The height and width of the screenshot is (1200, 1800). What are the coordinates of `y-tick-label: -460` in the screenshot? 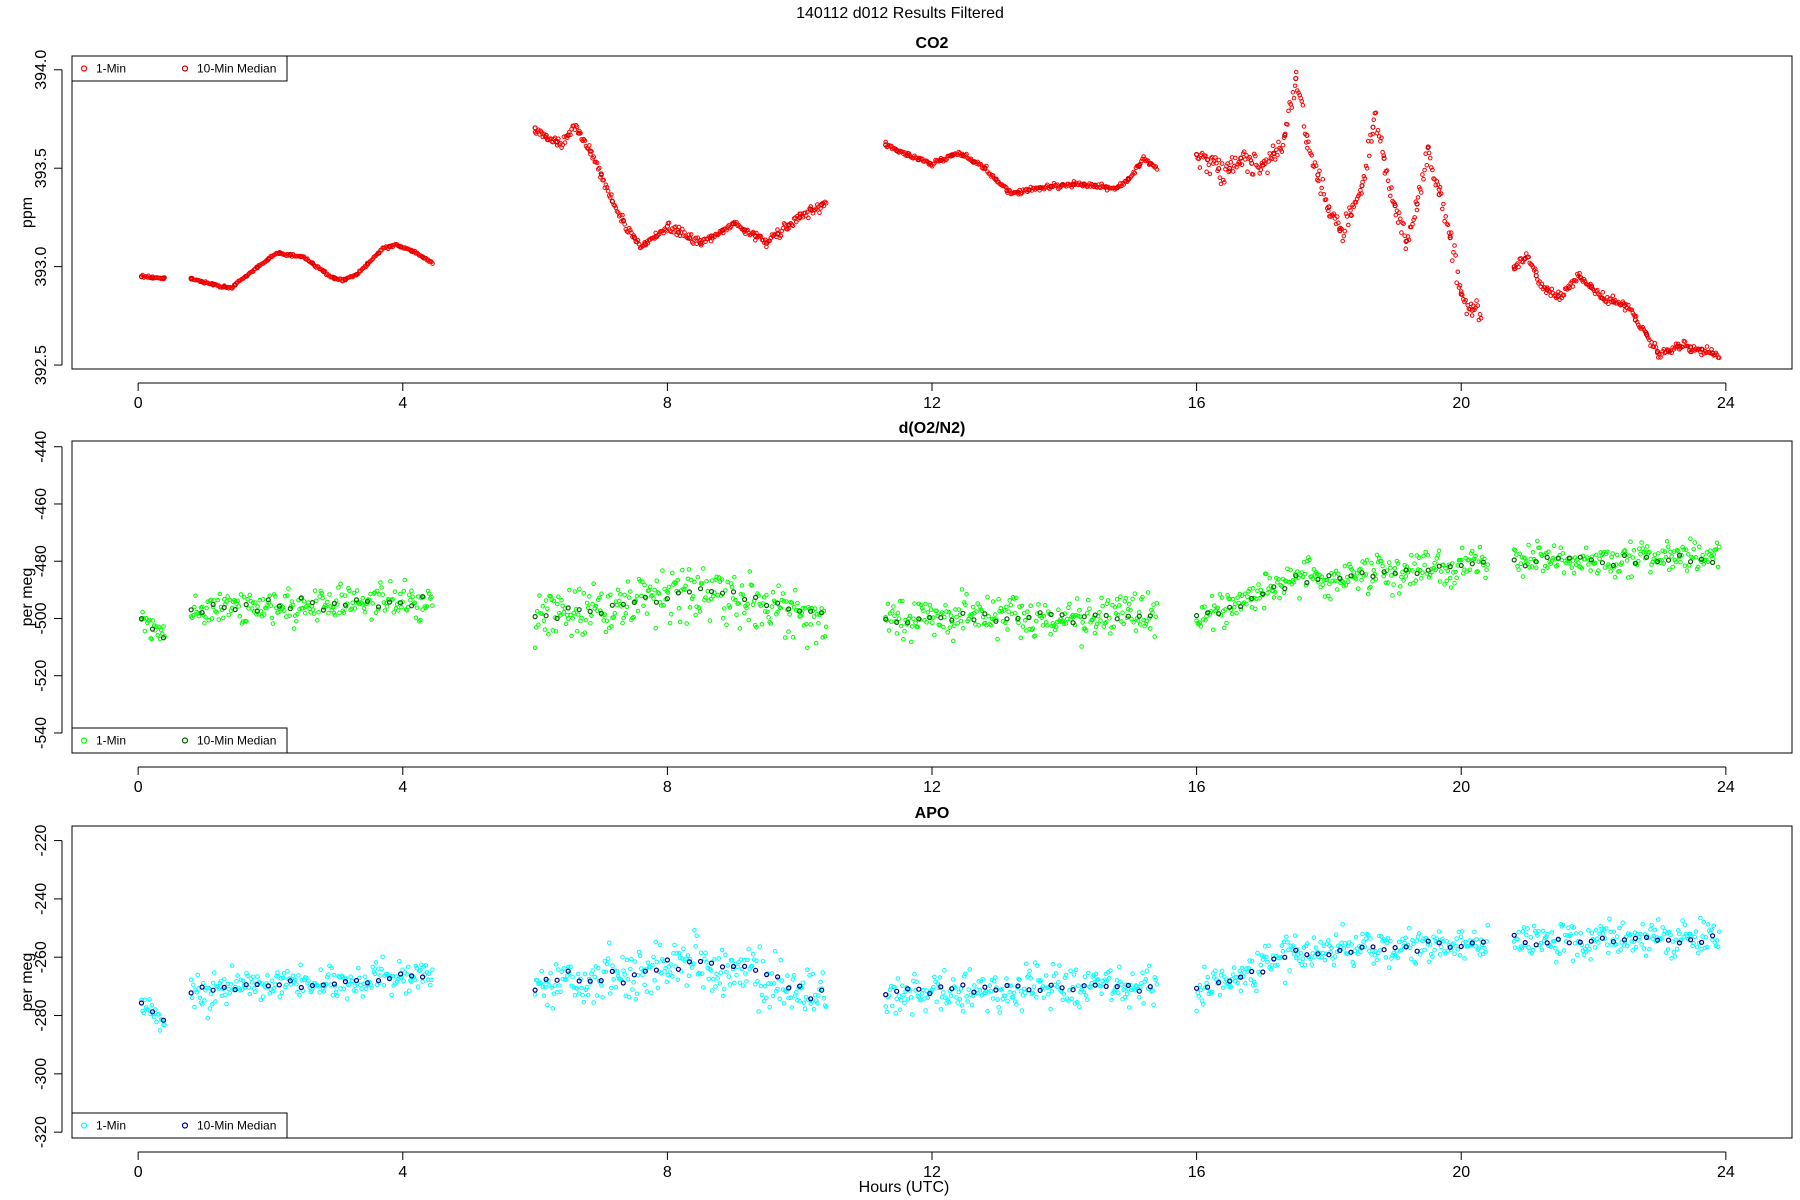 It's located at (41, 504).